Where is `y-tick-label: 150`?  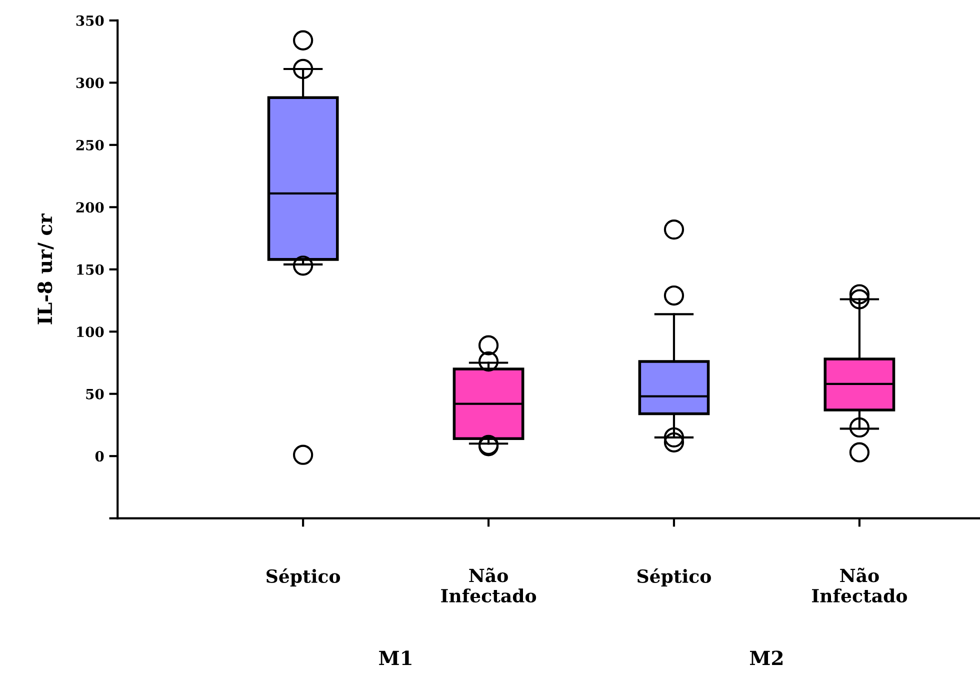
y-tick-label: 150 is located at coordinates (90, 269).